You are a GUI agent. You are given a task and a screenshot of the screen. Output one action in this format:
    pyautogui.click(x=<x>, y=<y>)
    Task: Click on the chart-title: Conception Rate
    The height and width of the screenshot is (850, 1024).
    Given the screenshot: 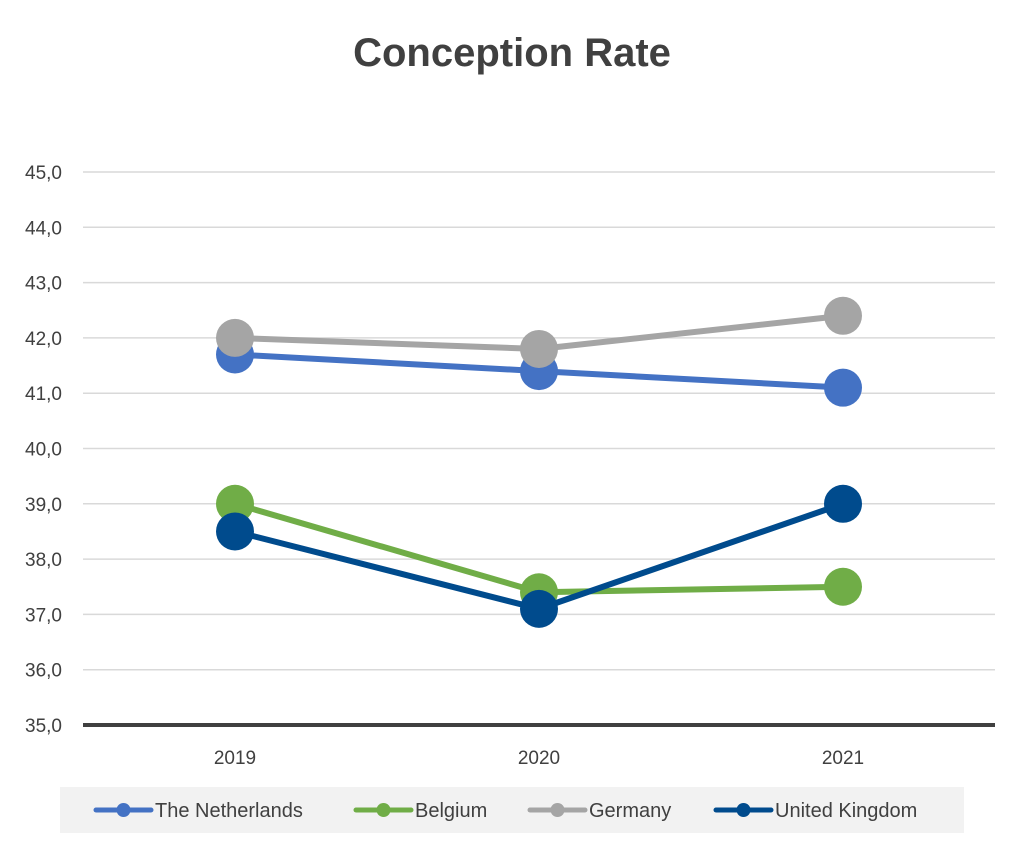 What is the action you would take?
    pyautogui.click(x=512, y=53)
    